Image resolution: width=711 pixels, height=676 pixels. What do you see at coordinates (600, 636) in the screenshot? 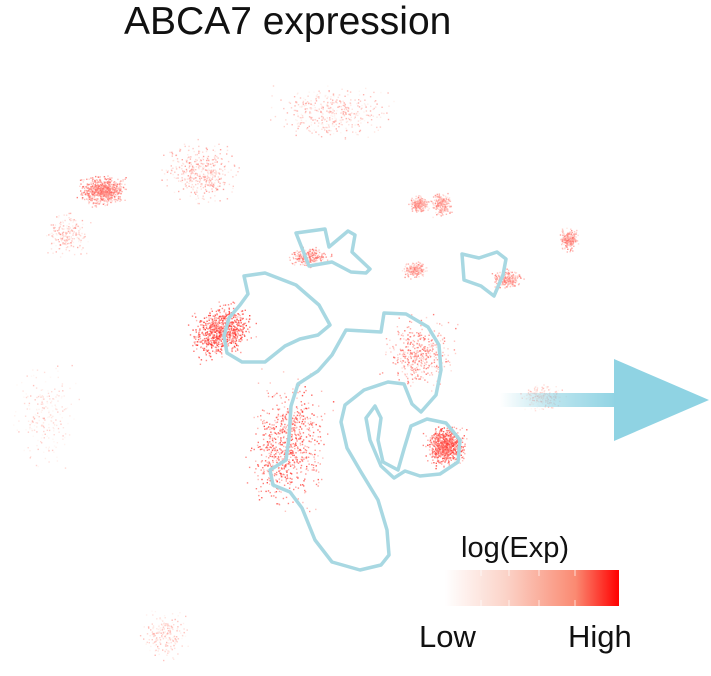
I see `legend-high-label: High` at bounding box center [600, 636].